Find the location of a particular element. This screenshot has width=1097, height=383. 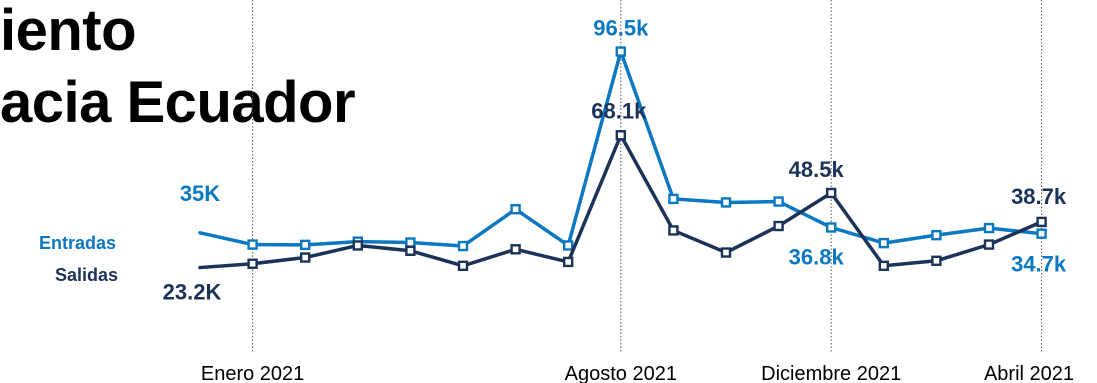

data-label-entradas-16: 34.7k is located at coordinates (1039, 264).